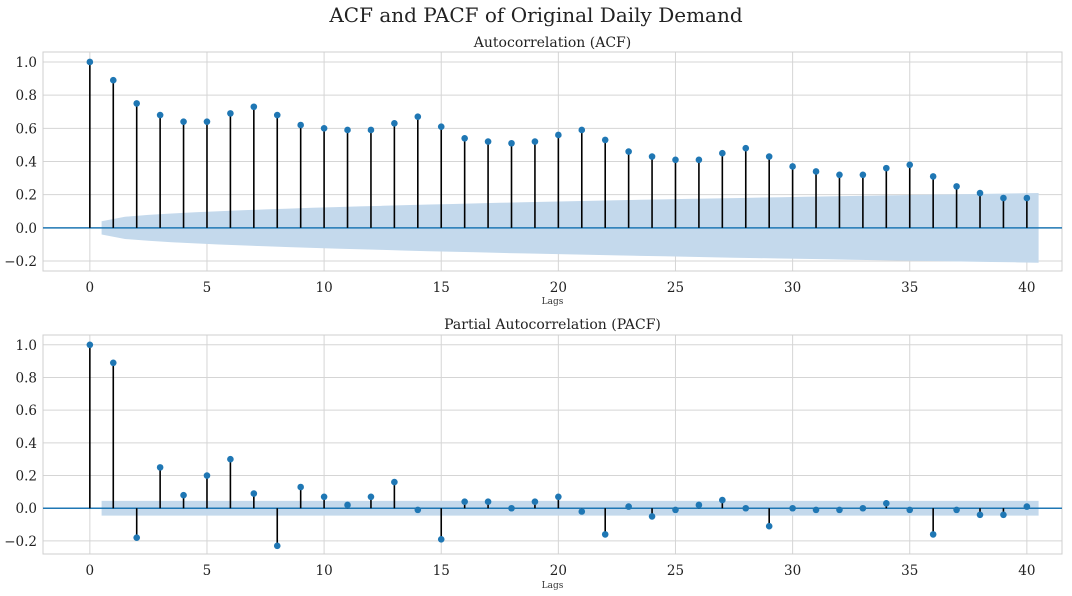 Image resolution: width=1072 pixels, height=596 pixels. I want to click on x-axis-label: Lags, so click(553, 302).